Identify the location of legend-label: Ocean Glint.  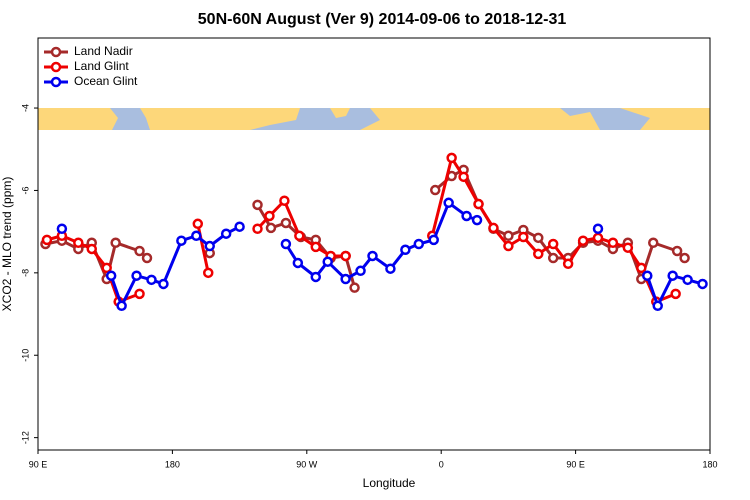
(106, 81).